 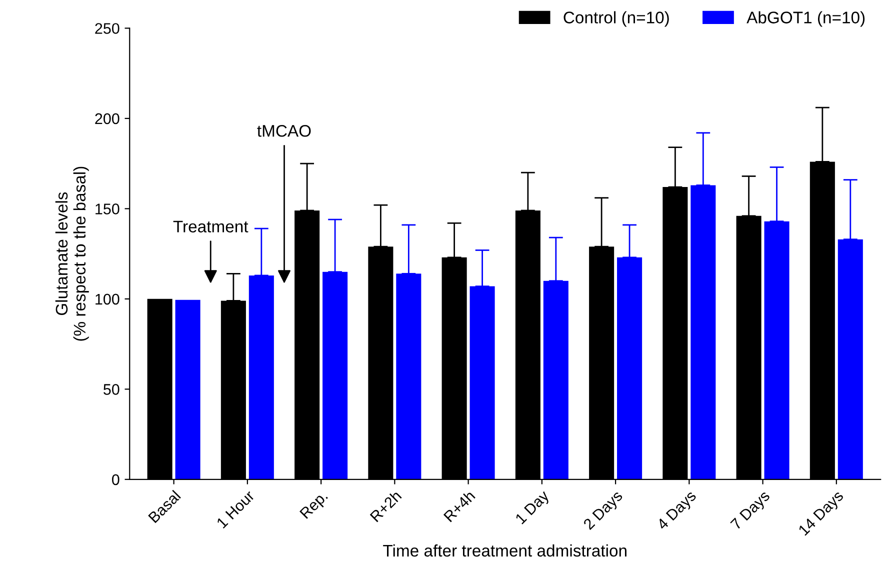 I want to click on y-tick-label: 100, so click(x=108, y=299).